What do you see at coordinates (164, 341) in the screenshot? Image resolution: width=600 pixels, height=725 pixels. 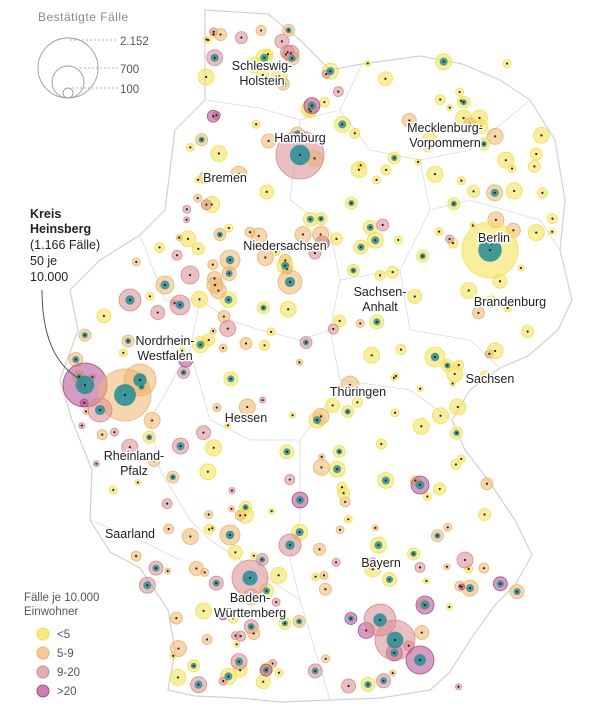 I see `state-label-nordrhein-westfalen-line-1: Nordrhein-` at bounding box center [164, 341].